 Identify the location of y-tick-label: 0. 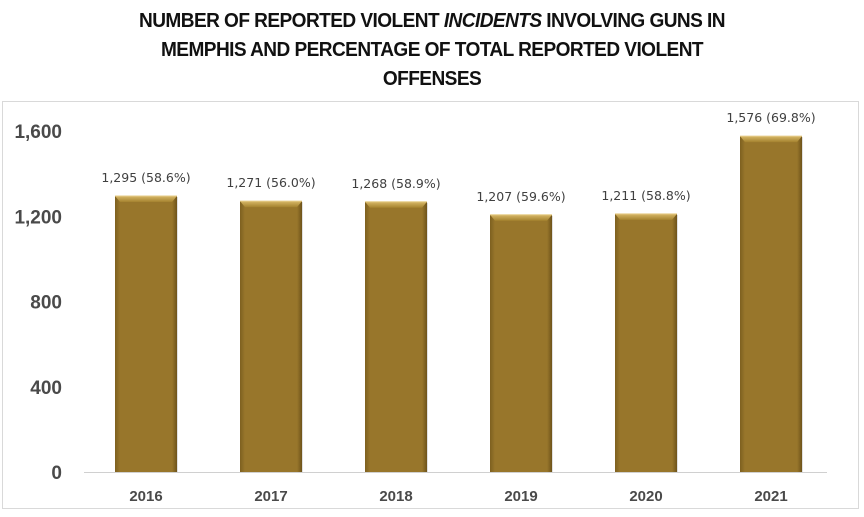
(56, 473).